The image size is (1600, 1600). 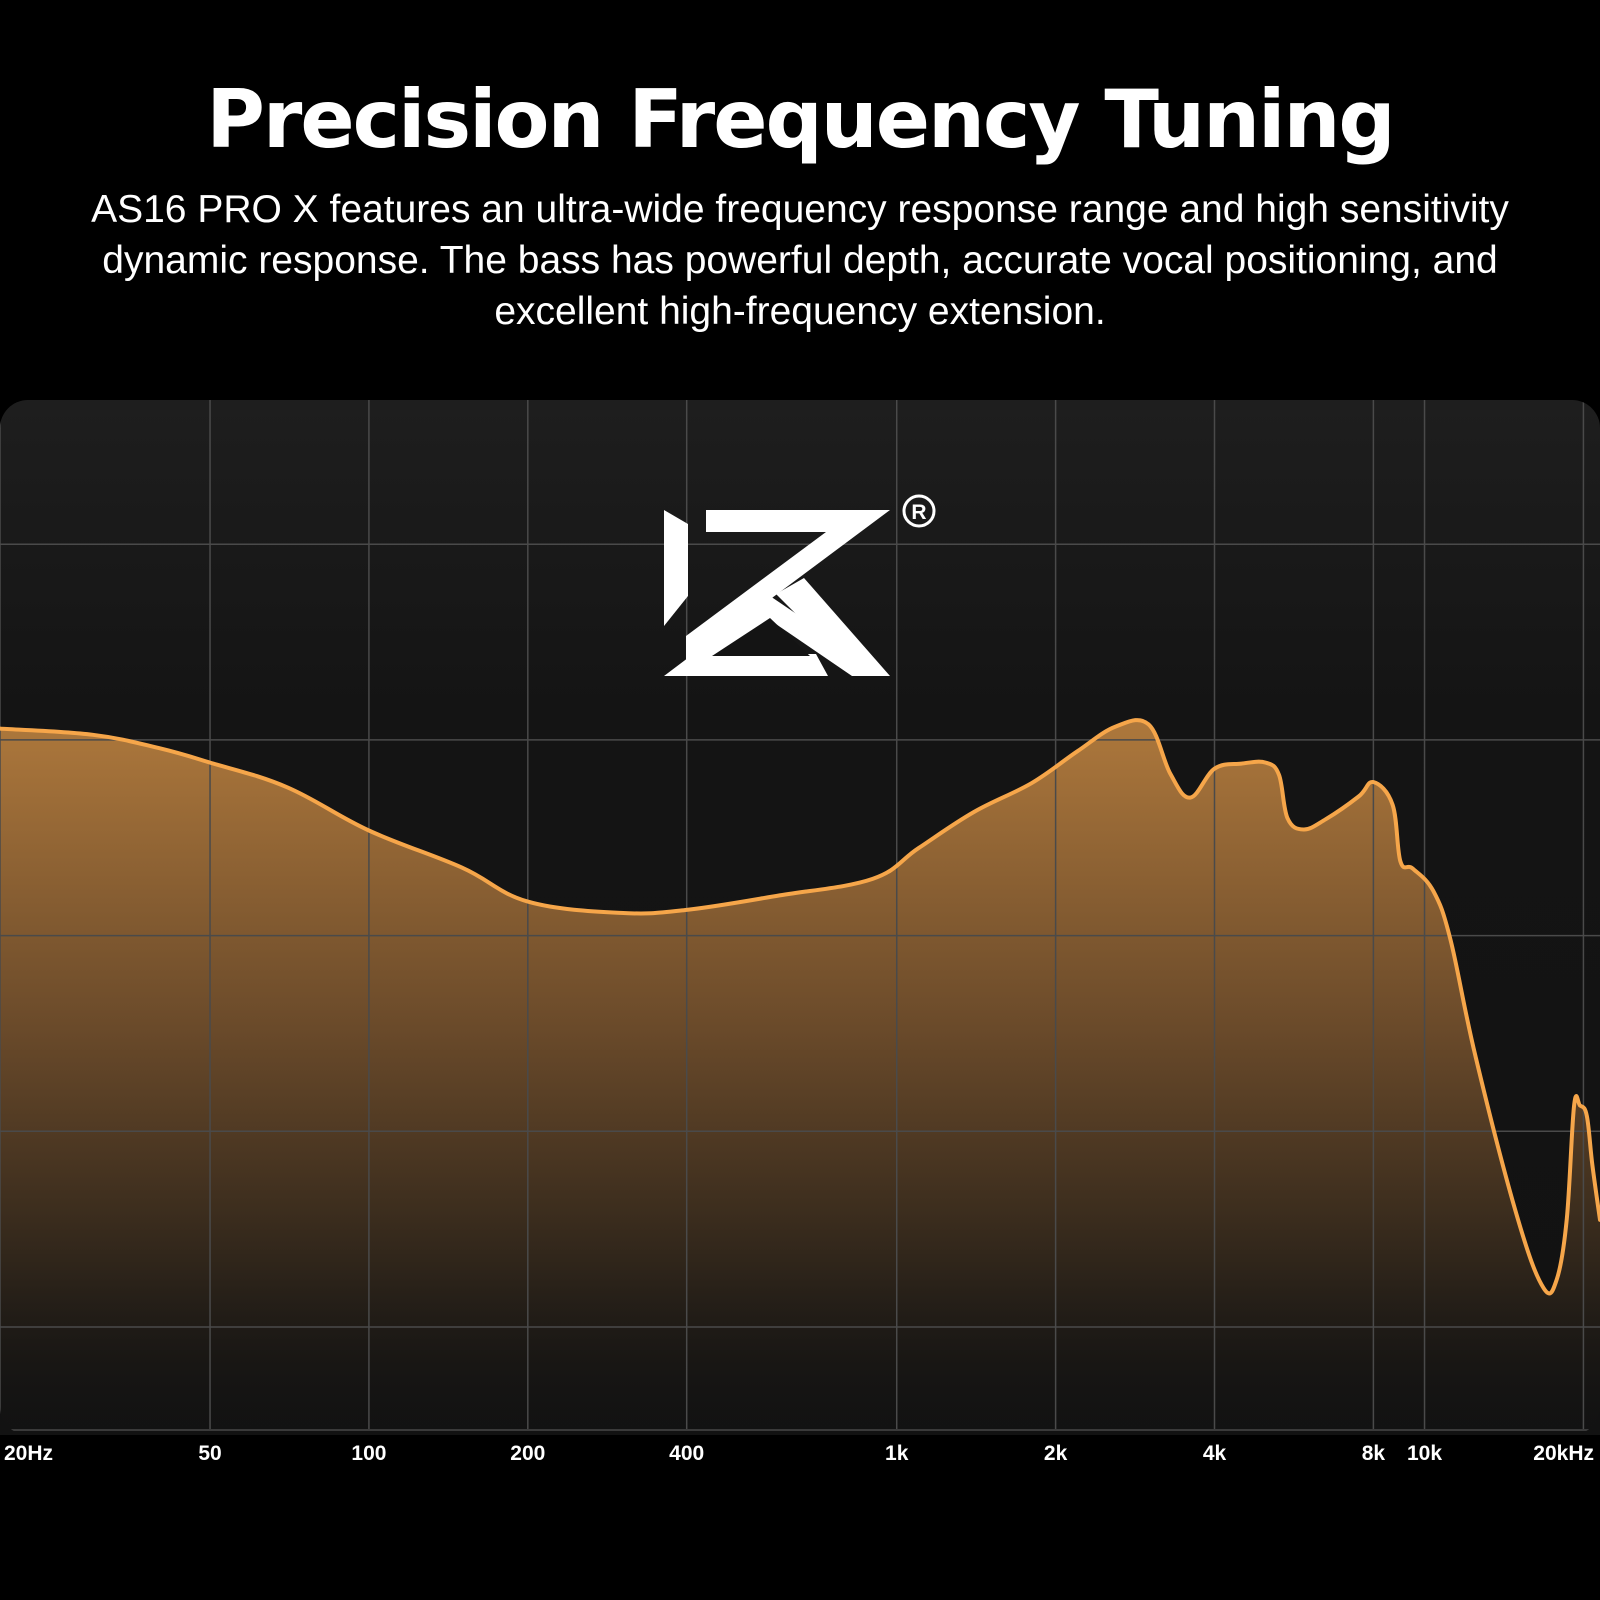 I want to click on registered-mark-icon, so click(x=919, y=511).